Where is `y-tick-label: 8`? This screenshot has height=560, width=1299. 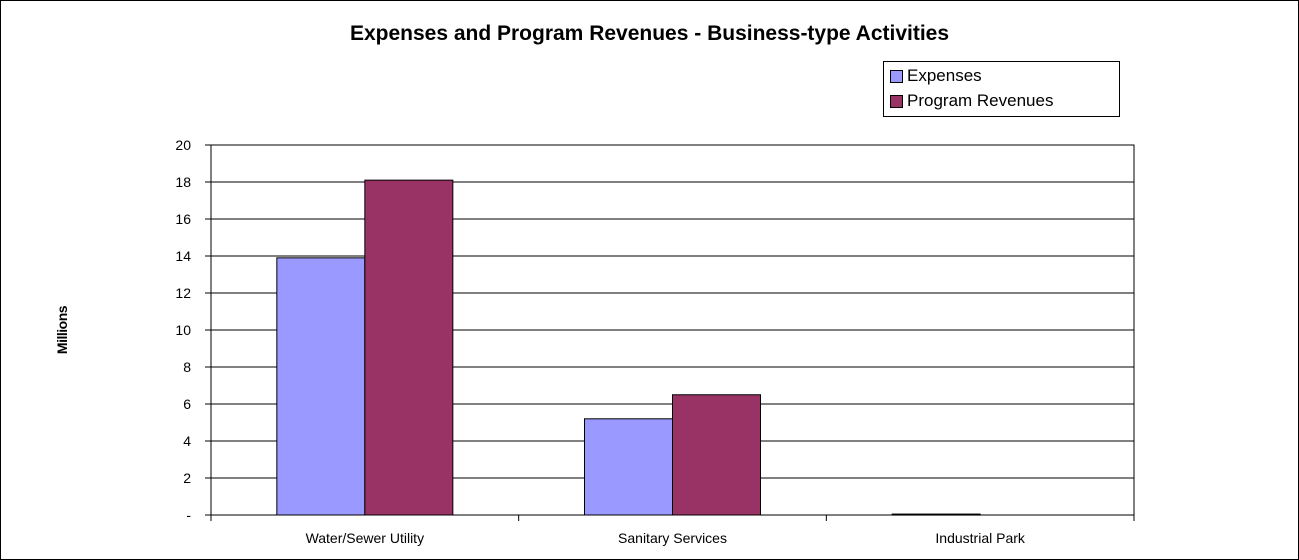
y-tick-label: 8 is located at coordinates (187, 367).